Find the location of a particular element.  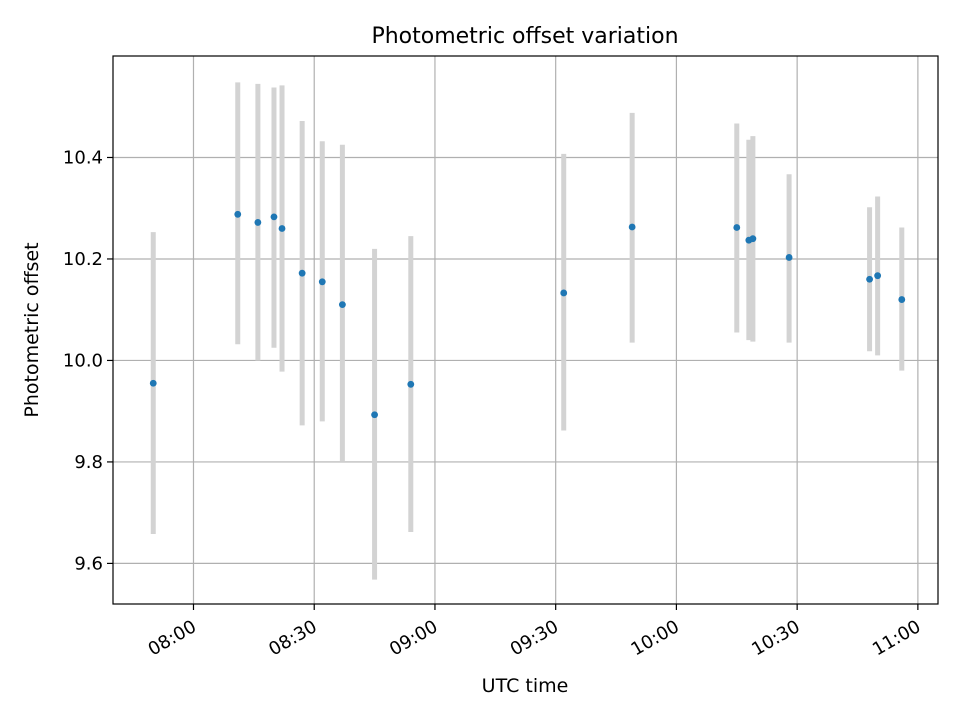

x-tick-label: 10:30 is located at coordinates (775, 638).